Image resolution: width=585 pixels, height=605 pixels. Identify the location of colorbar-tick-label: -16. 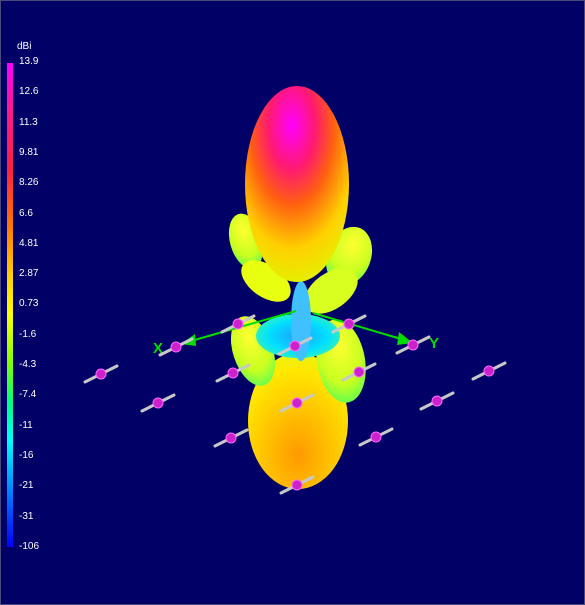
(26, 455).